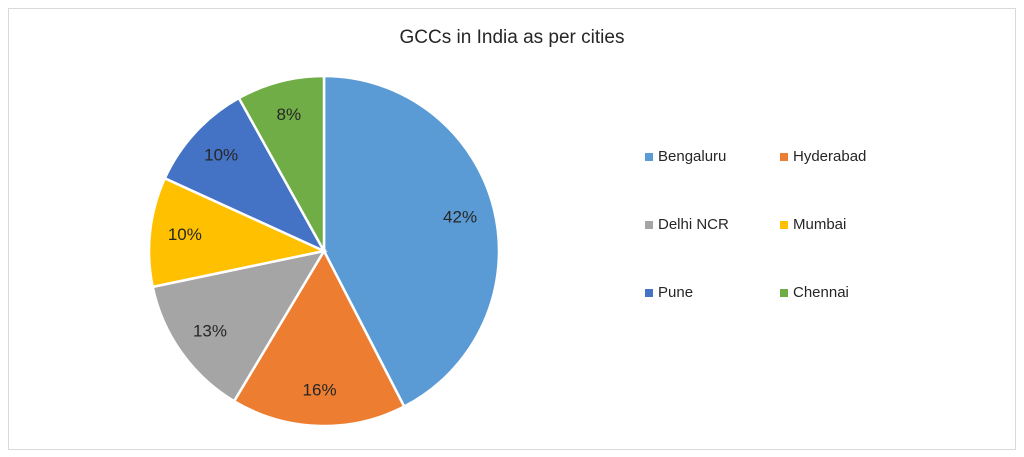 Image resolution: width=1024 pixels, height=457 pixels. I want to click on data-label: 42%, so click(460, 216).